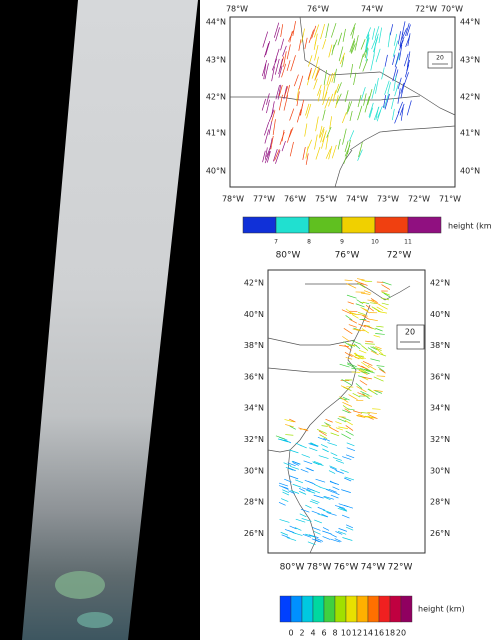 Image resolution: width=491 pixels, height=640 pixels. What do you see at coordinates (375, 242) in the screenshot?
I see `colorbar-tick-label: 10` at bounding box center [375, 242].